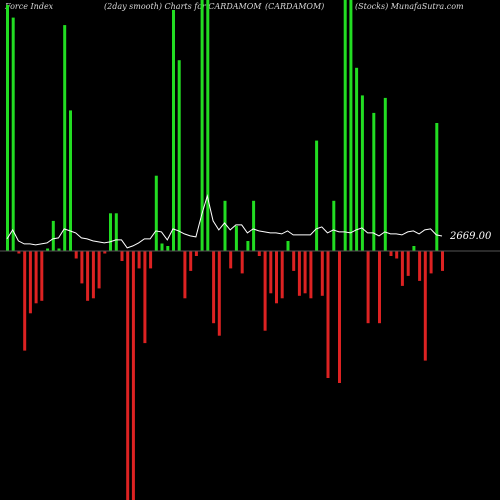 Image resolution: width=500 pixels, height=500 pixels. I want to click on symbol-label: (CARDAMOM), so click(295, 6).